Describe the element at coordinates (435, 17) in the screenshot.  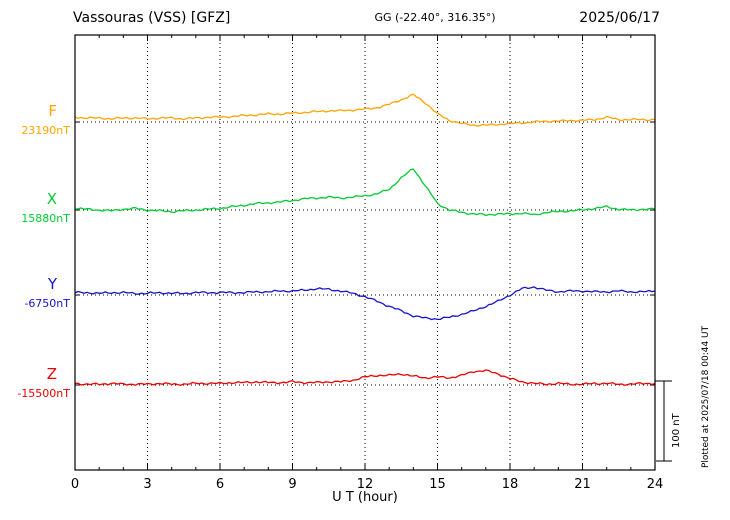
I see `geographic-coordinates: GG (-22.40°, 316.35°)` at that location.